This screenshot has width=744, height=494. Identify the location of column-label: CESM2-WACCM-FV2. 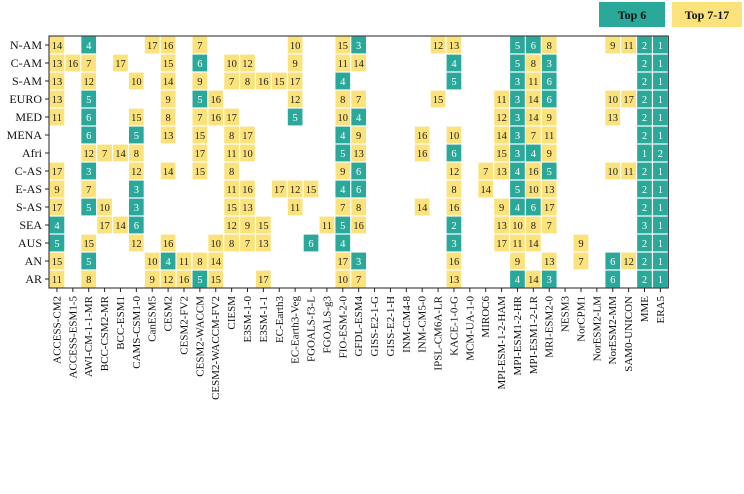
(216, 348).